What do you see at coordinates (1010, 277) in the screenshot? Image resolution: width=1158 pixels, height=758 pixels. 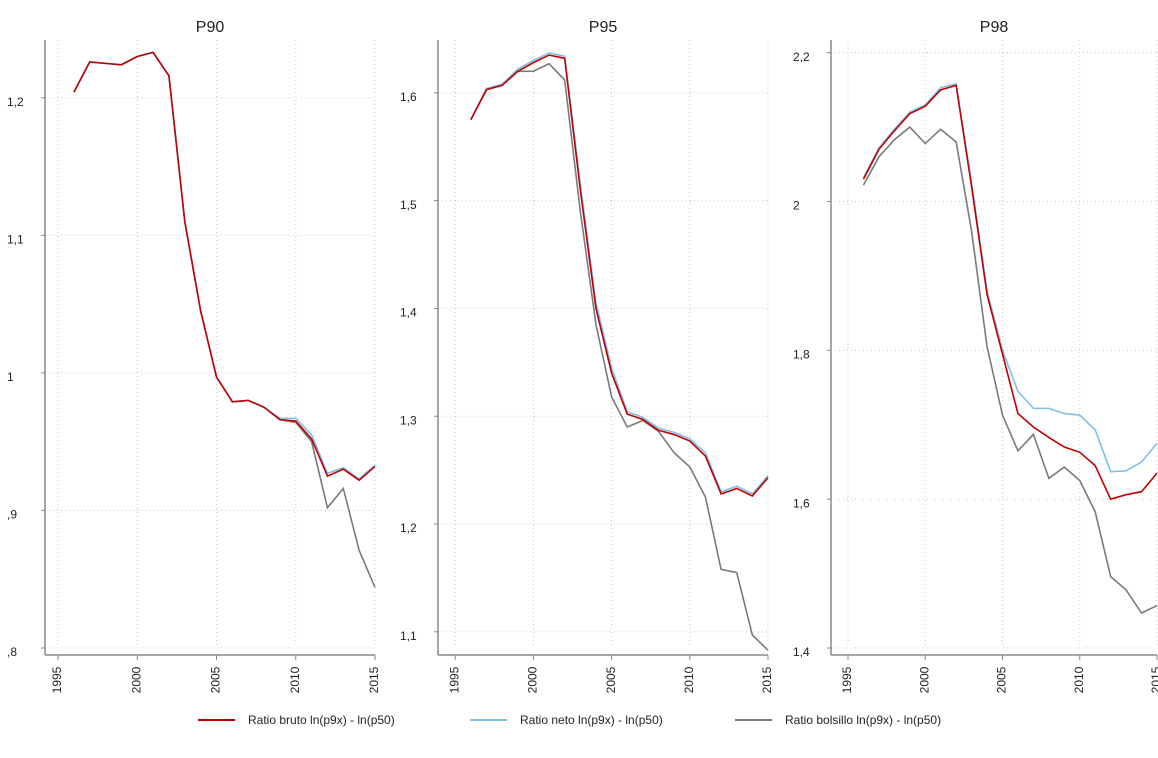 I see `line-series: Ratio neto ln(p9x) - ln(p50)` at bounding box center [1010, 277].